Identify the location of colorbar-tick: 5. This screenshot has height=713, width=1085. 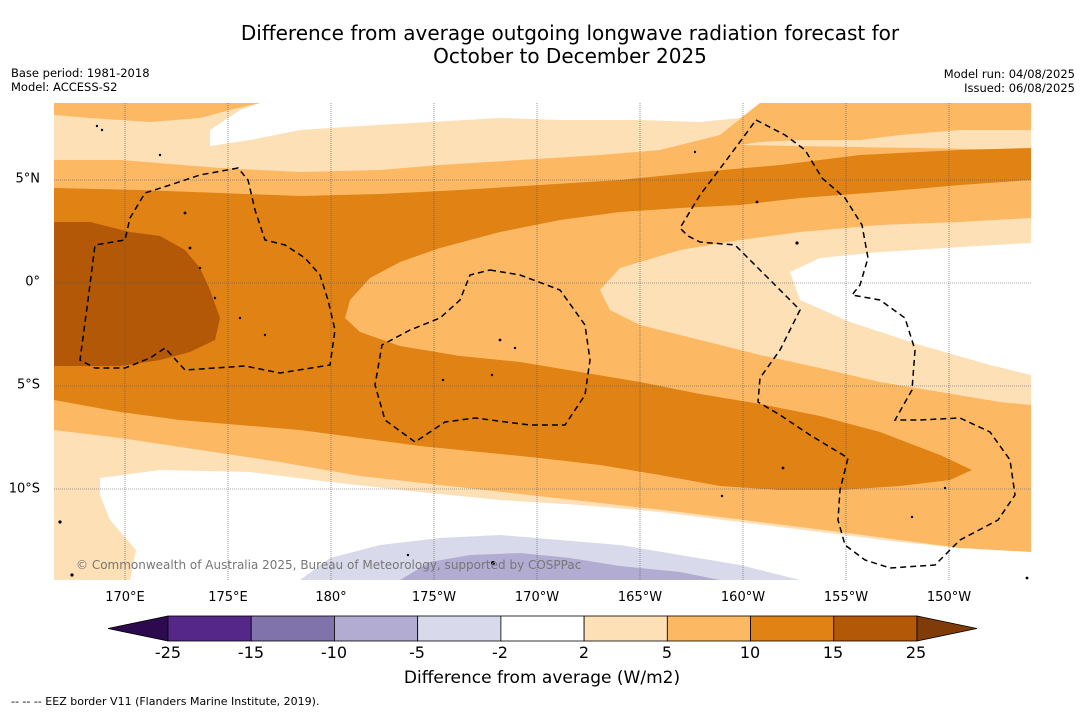
(667, 652).